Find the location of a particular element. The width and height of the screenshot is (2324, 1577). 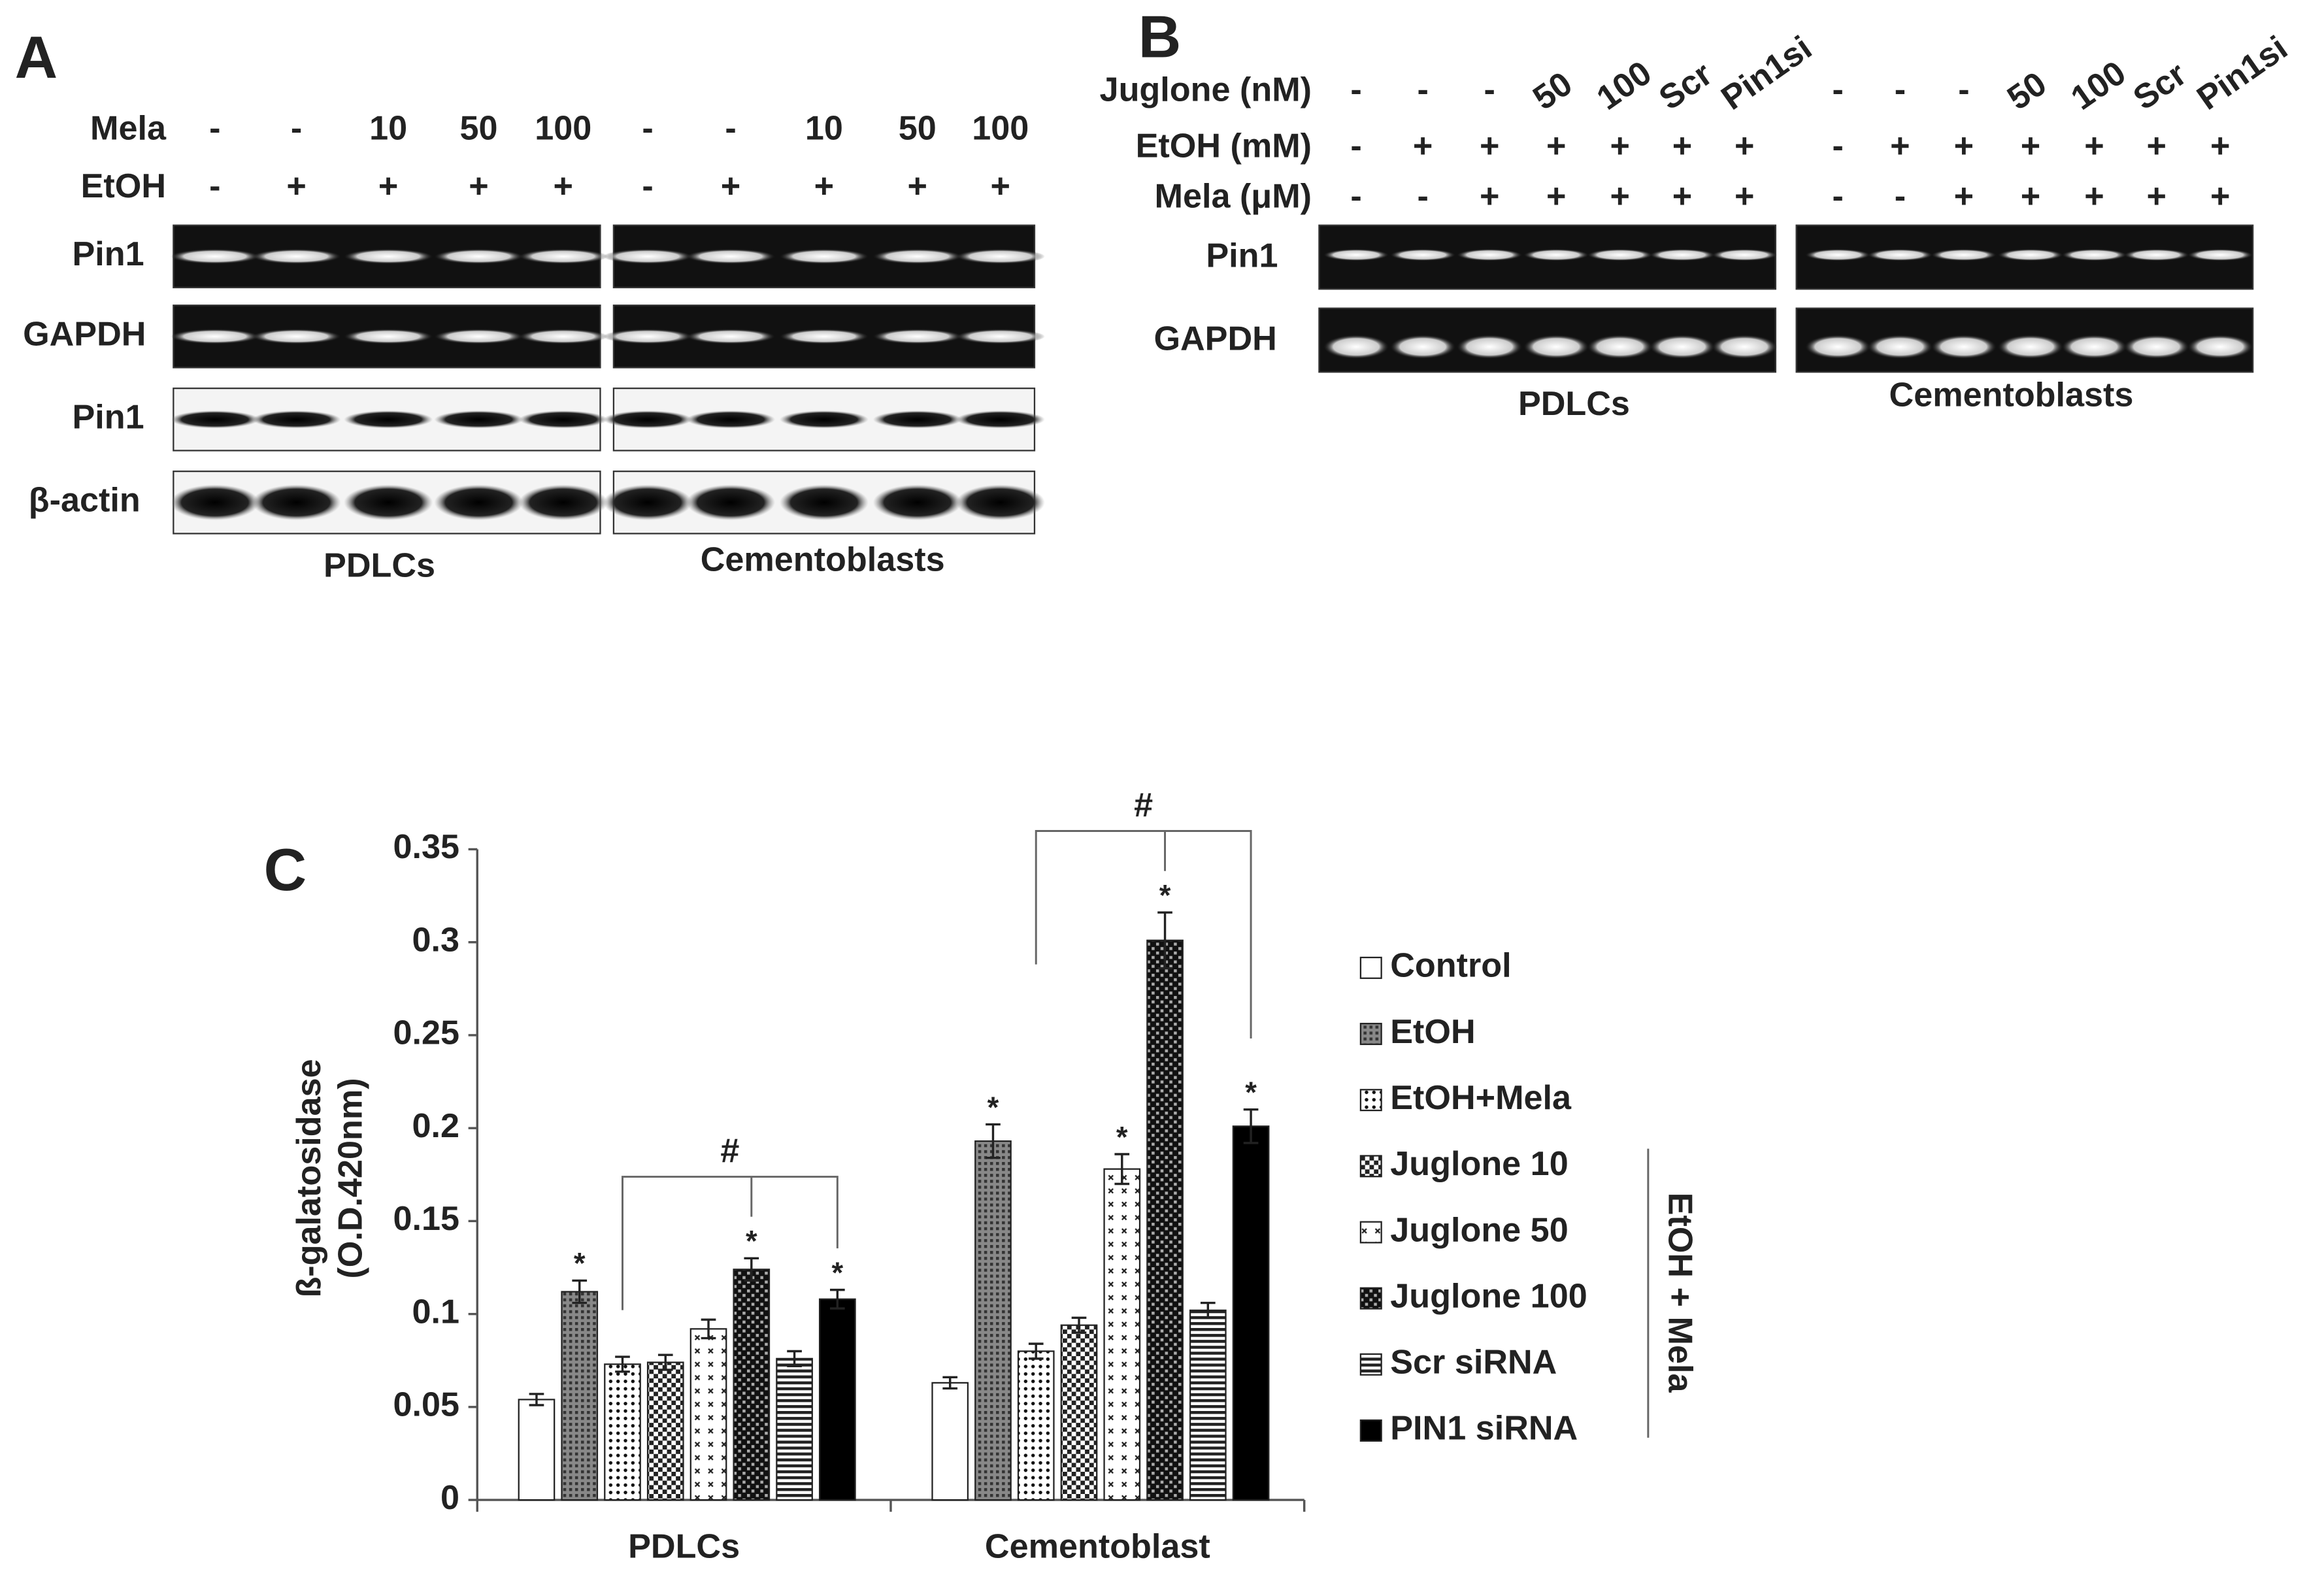

y-tick-label: 0.35 is located at coordinates (426, 847).